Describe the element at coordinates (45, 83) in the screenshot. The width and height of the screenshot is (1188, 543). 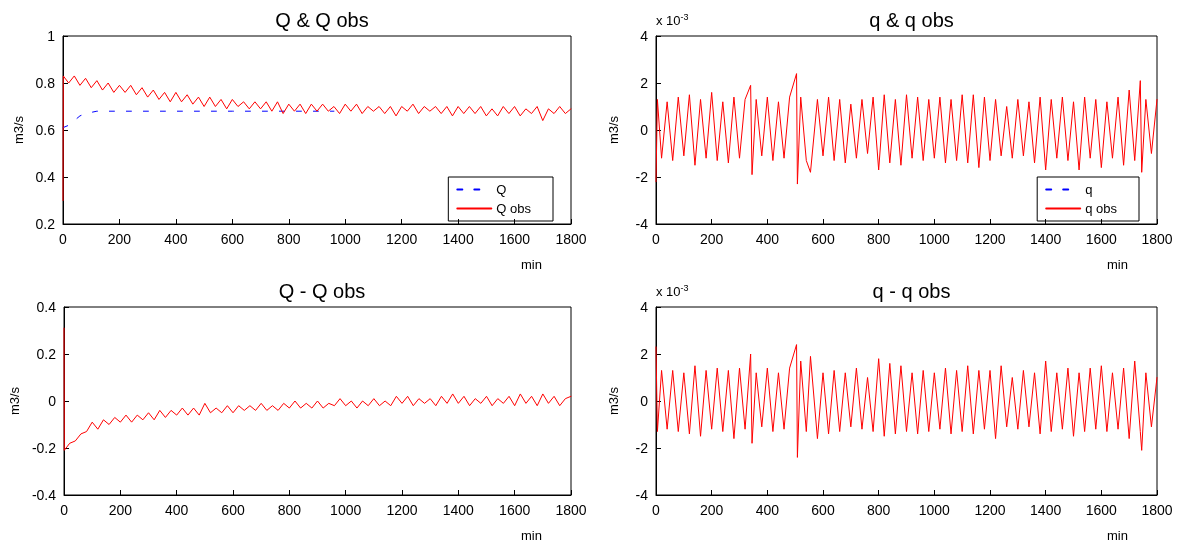
I see `y-tick-label: 0.8` at that location.